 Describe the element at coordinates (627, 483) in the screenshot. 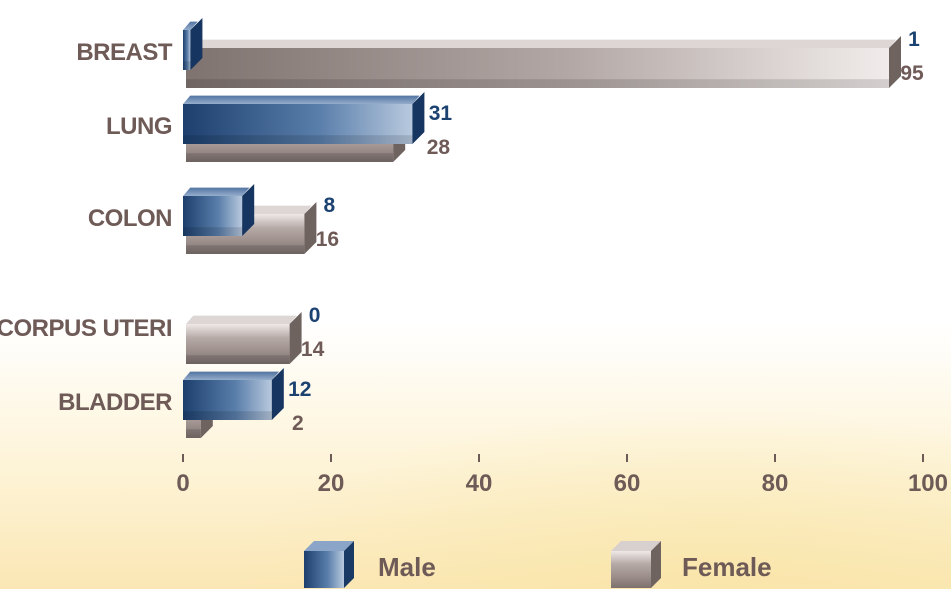

I see `x-tick-label: 60` at that location.